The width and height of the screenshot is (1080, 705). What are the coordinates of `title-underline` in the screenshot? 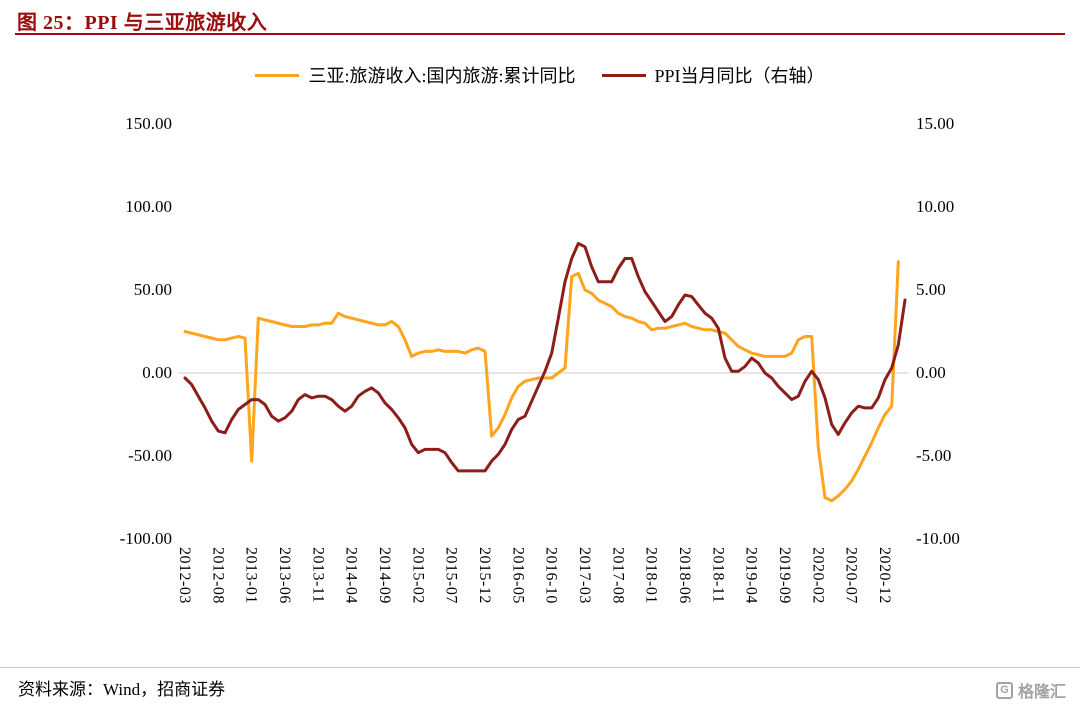 It's located at (540, 34).